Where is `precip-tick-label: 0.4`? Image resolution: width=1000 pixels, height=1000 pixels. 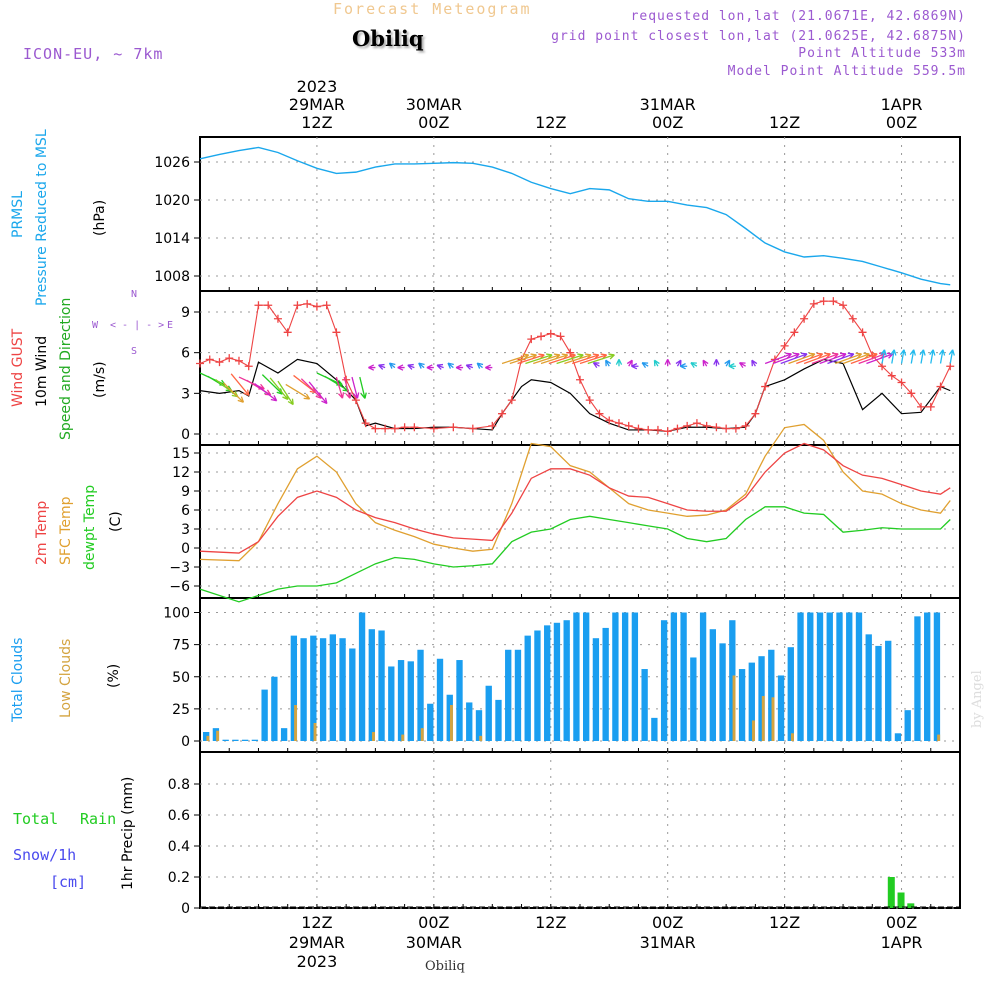 precip-tick-label: 0.4 is located at coordinates (179, 847).